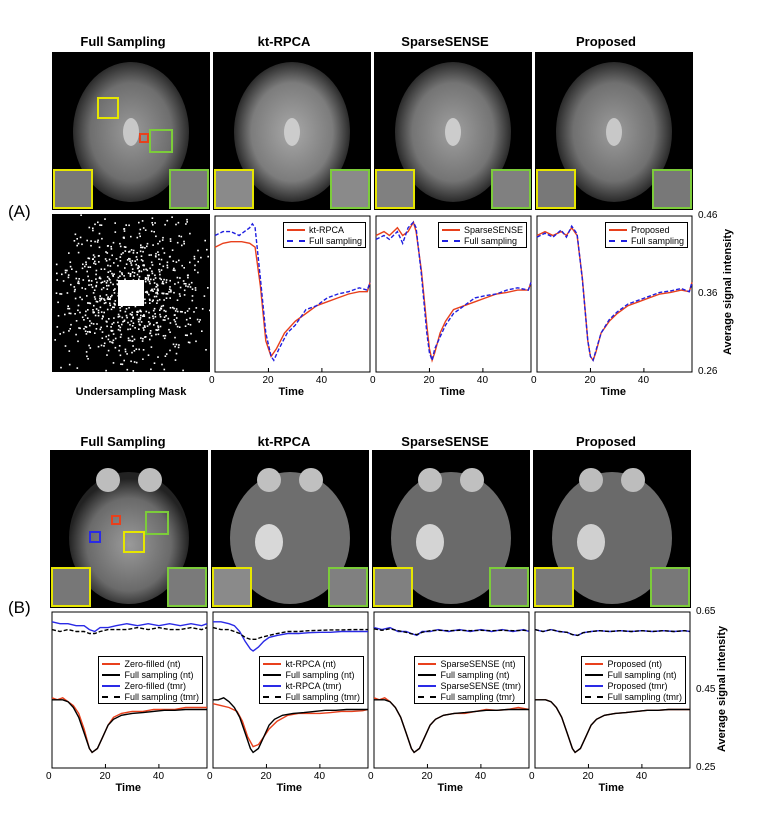 This screenshot has height=816, width=758. I want to click on legend-label: Zero-filled (tmr), so click(155, 685).